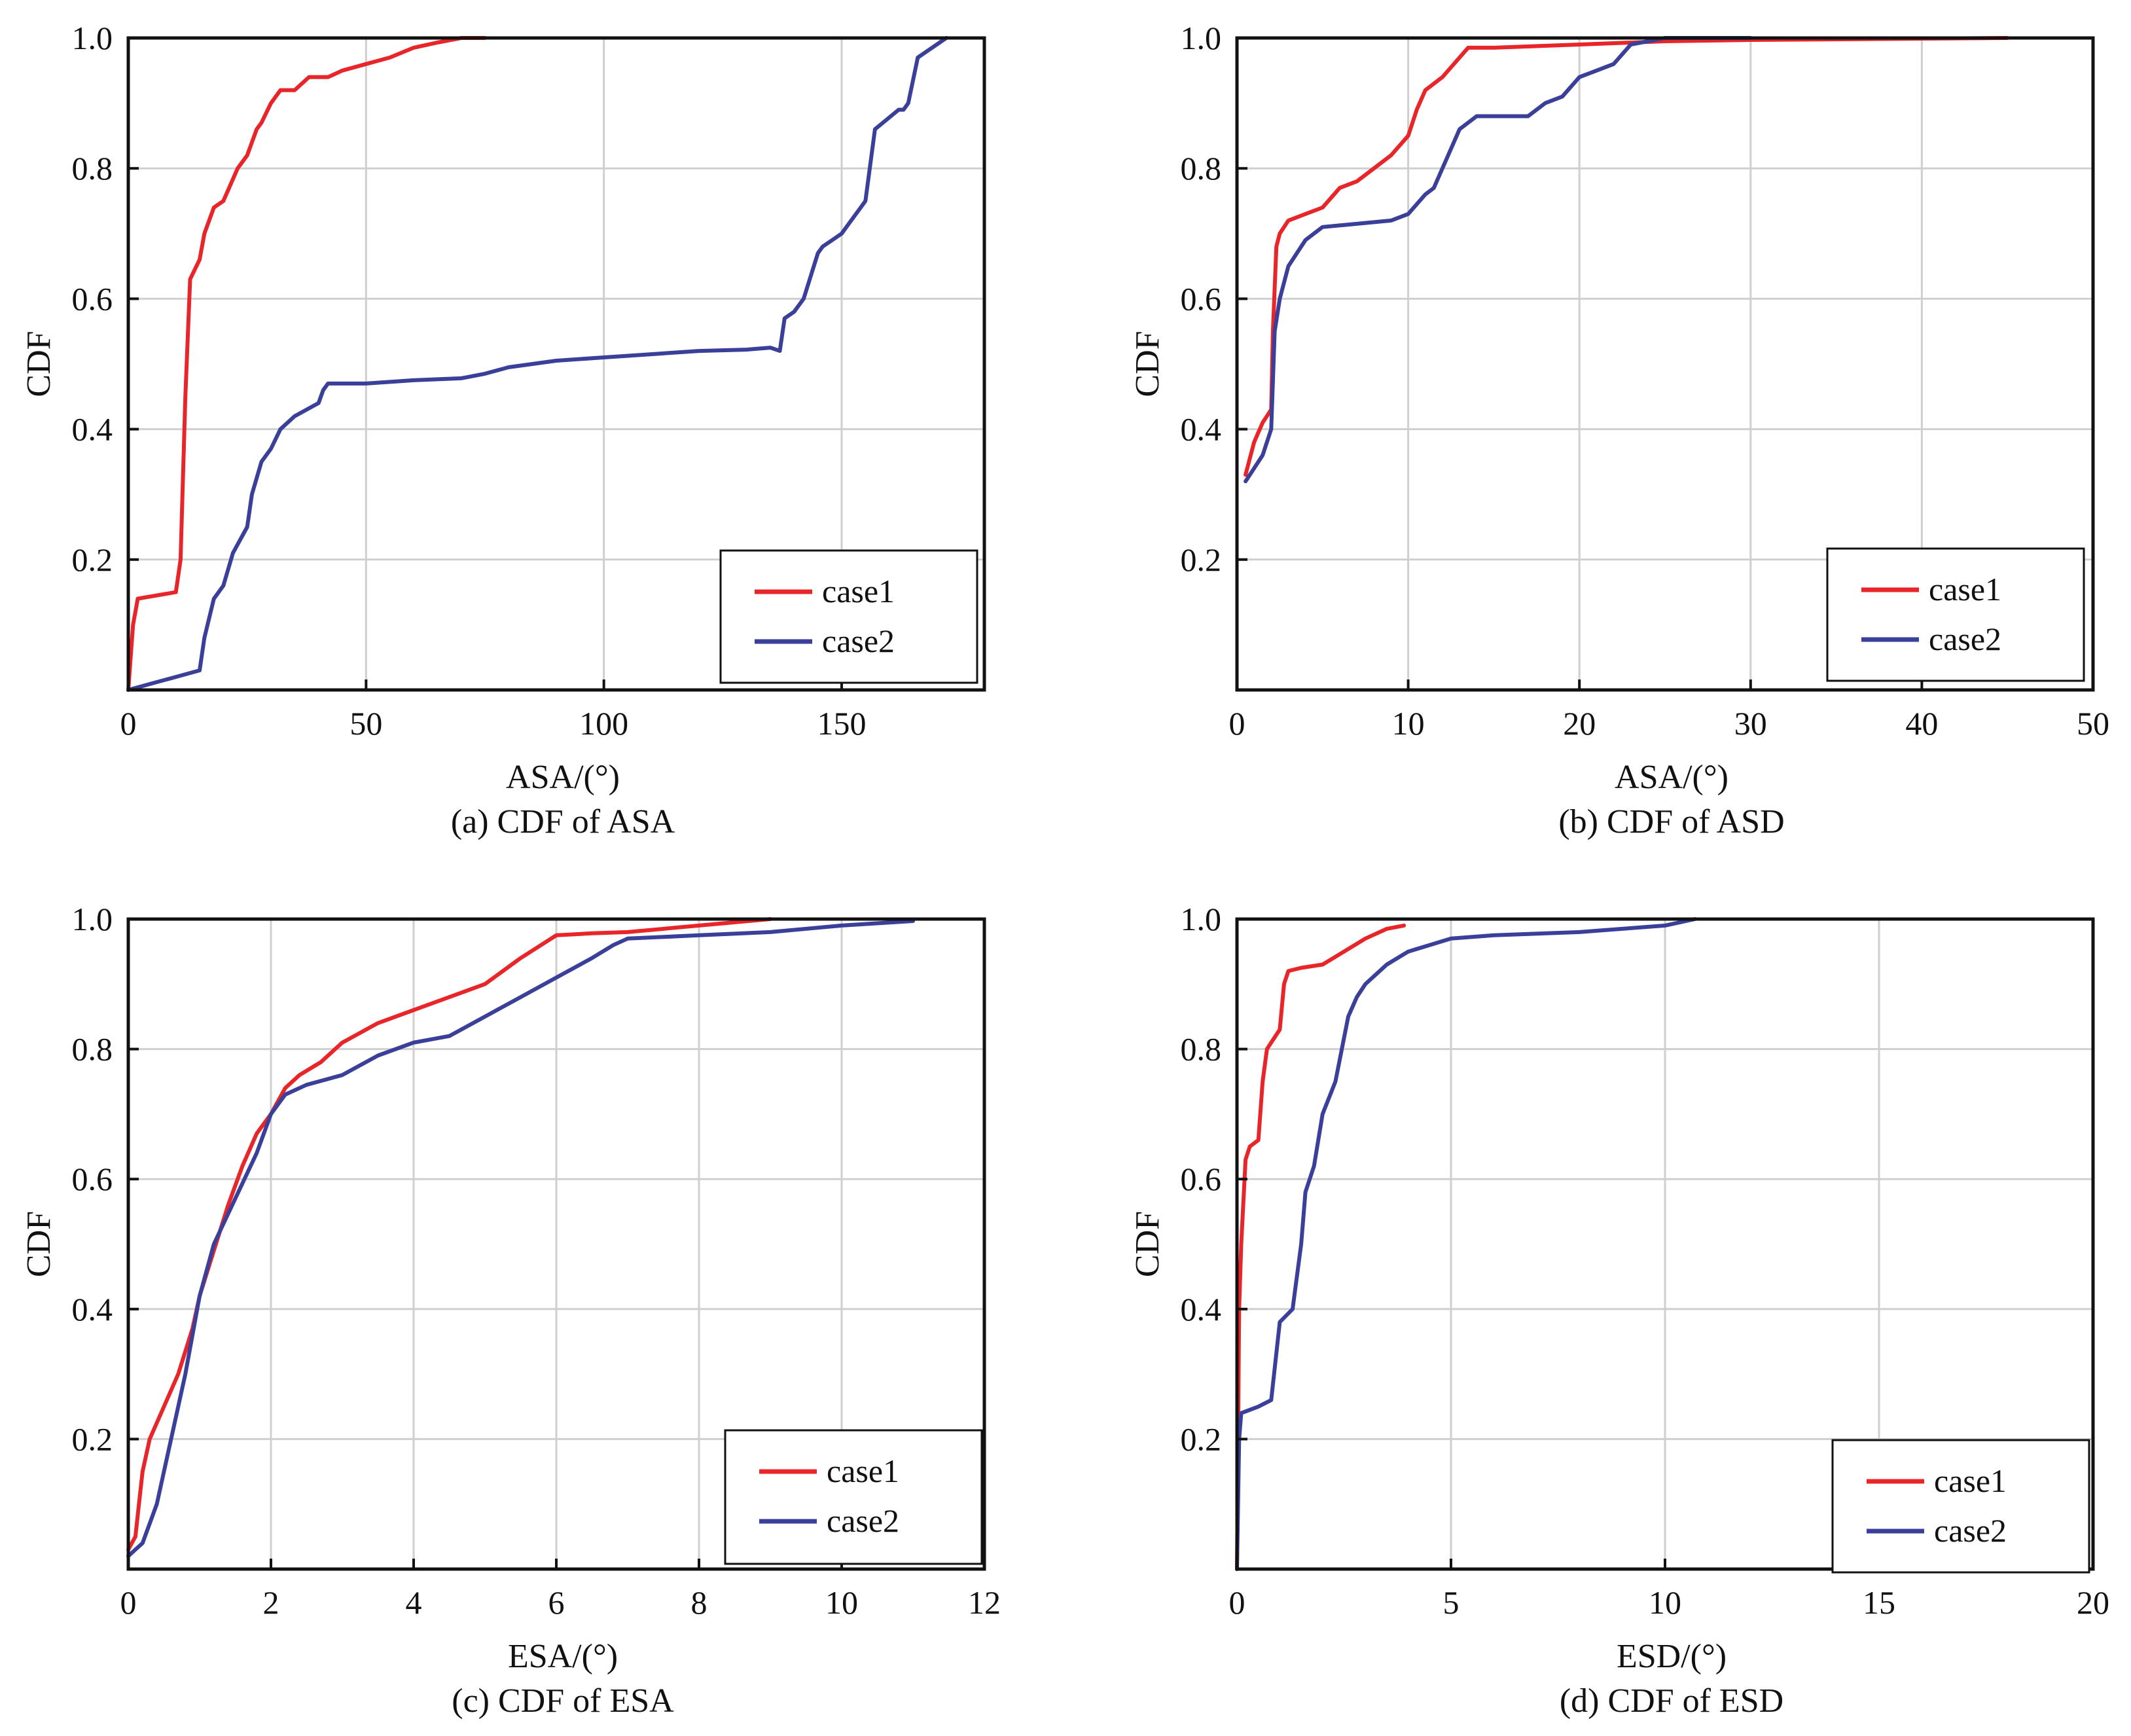 The height and width of the screenshot is (1736, 2131). I want to click on x-tick-label: 150, so click(842, 723).